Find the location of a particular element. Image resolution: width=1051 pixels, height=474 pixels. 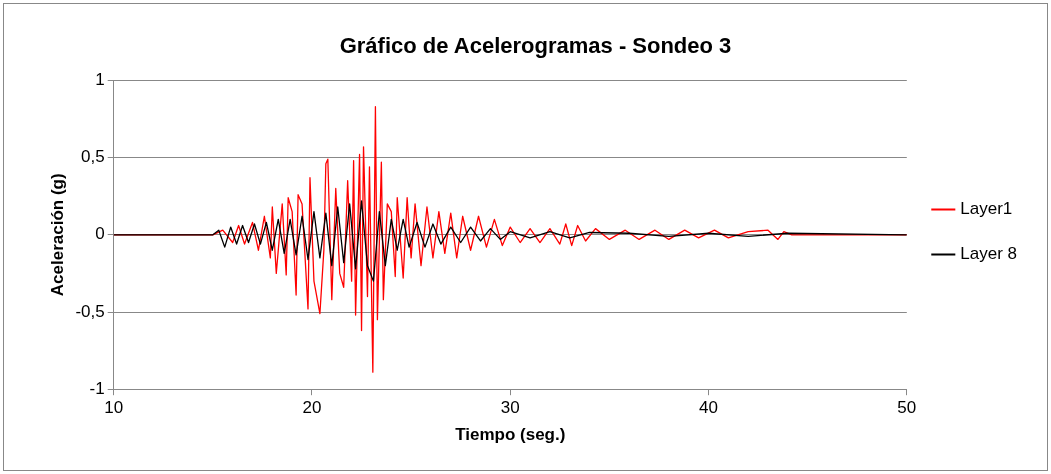

x-tick-label: 50 is located at coordinates (907, 408).